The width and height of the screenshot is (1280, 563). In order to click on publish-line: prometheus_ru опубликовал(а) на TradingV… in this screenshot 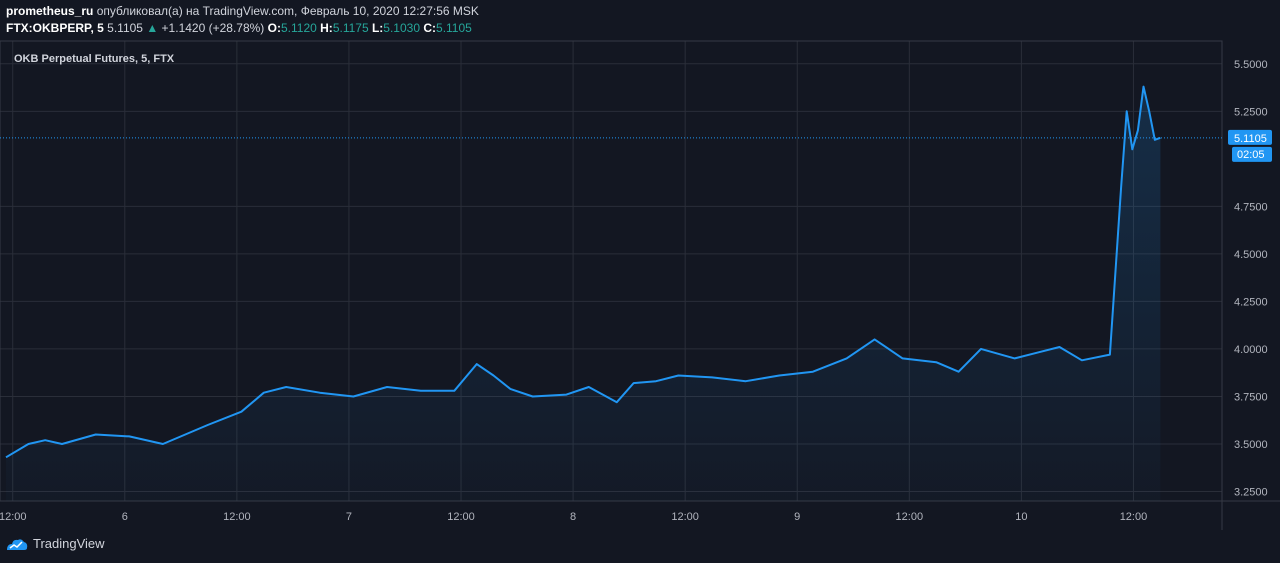, I will do `click(242, 11)`.